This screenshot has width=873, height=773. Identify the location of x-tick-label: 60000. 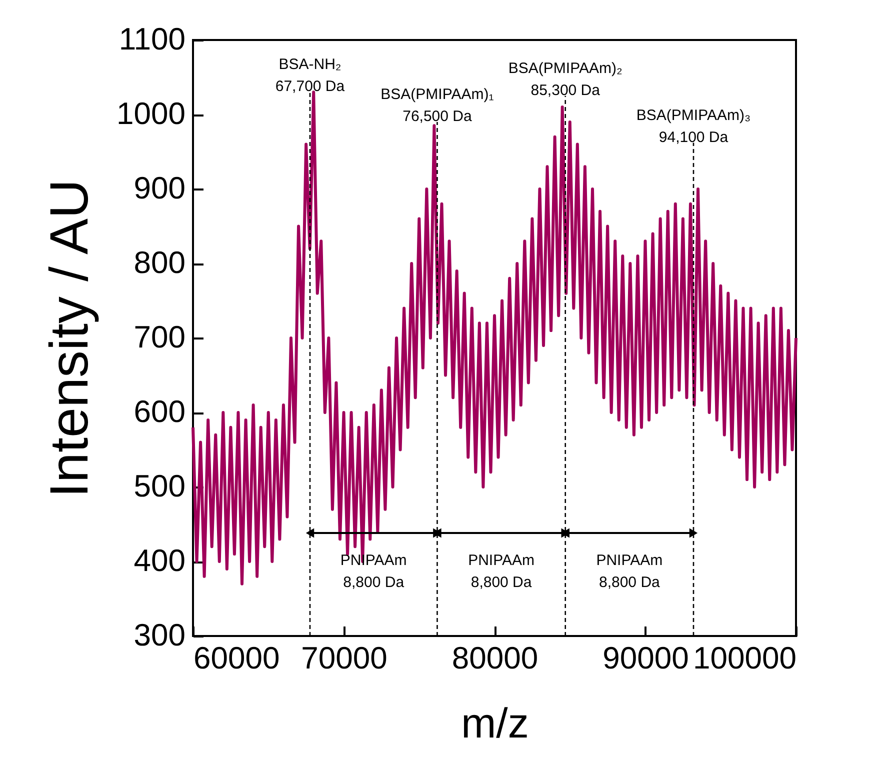
(237, 658).